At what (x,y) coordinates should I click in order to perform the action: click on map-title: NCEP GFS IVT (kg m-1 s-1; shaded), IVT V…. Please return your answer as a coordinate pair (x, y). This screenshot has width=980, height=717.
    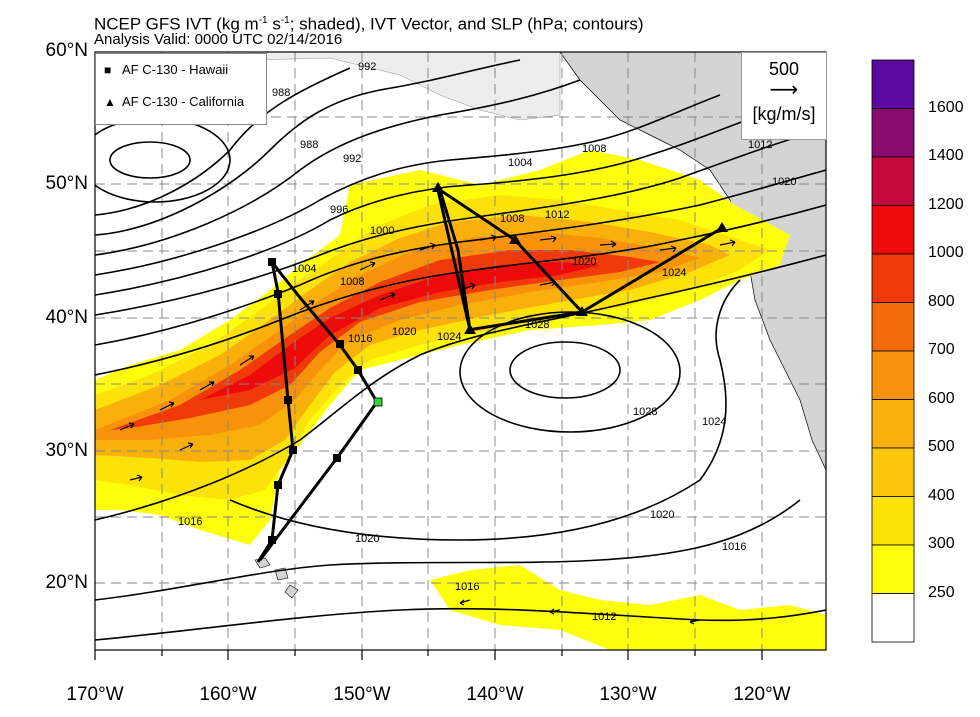
    Looking at the image, I should click on (369, 24).